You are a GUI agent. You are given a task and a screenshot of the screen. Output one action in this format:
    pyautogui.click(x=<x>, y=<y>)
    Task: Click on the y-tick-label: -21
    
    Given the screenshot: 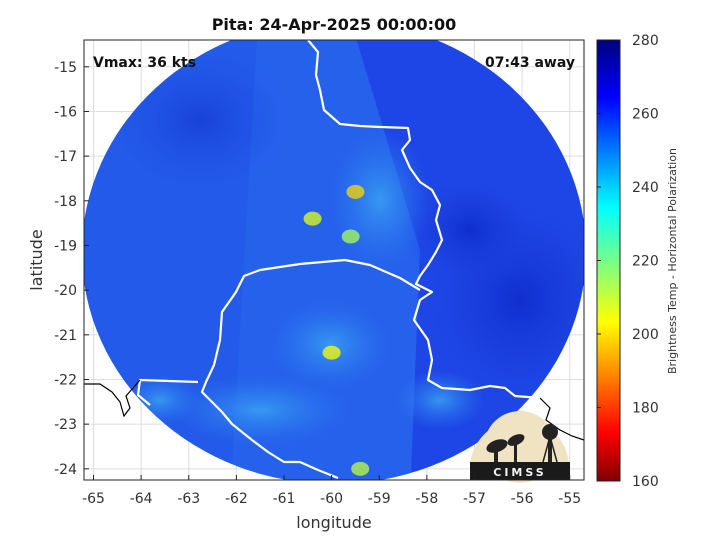 What is the action you would take?
    pyautogui.click(x=65, y=336)
    